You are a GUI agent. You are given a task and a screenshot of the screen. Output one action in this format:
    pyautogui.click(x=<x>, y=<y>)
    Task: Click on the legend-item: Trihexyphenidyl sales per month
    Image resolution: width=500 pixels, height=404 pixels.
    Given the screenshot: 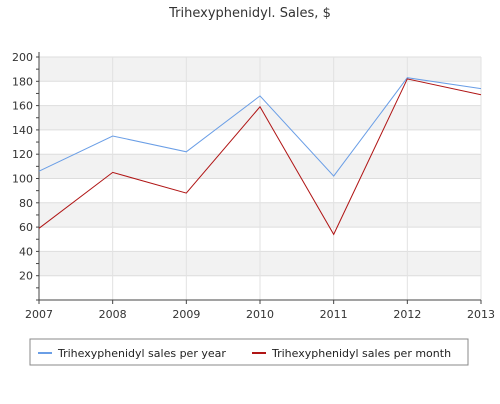 What is the action you would take?
    pyautogui.click(x=351, y=353)
    